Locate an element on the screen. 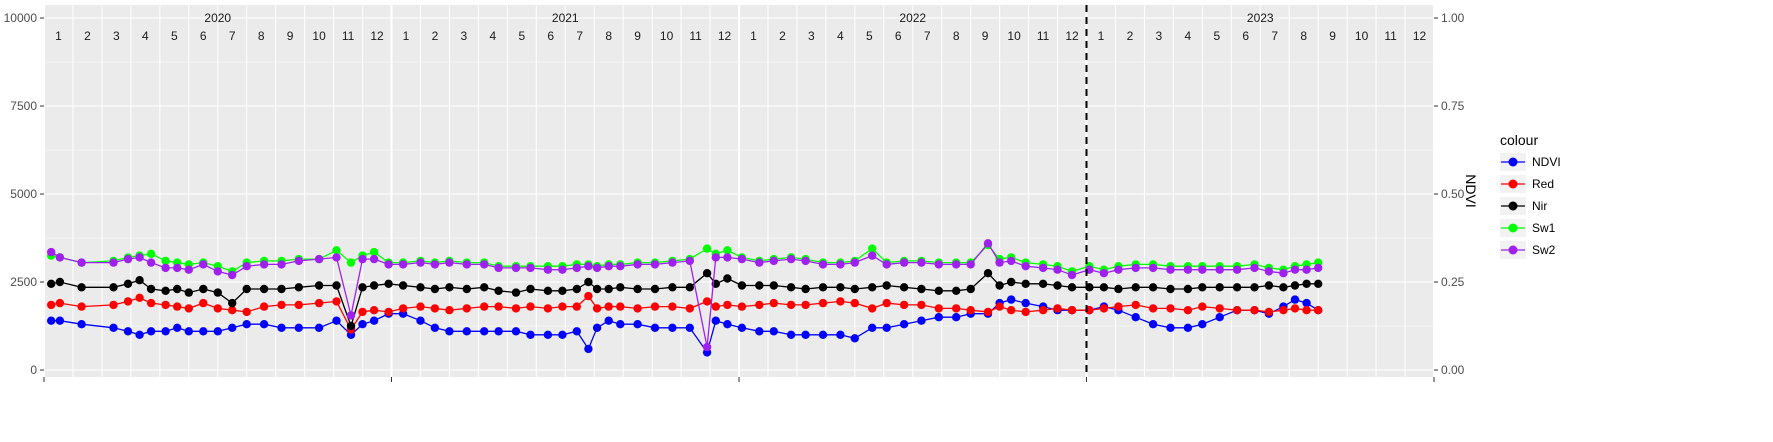 The width and height of the screenshot is (1773, 442). y-tick-label: 7500 is located at coordinates (23, 106).